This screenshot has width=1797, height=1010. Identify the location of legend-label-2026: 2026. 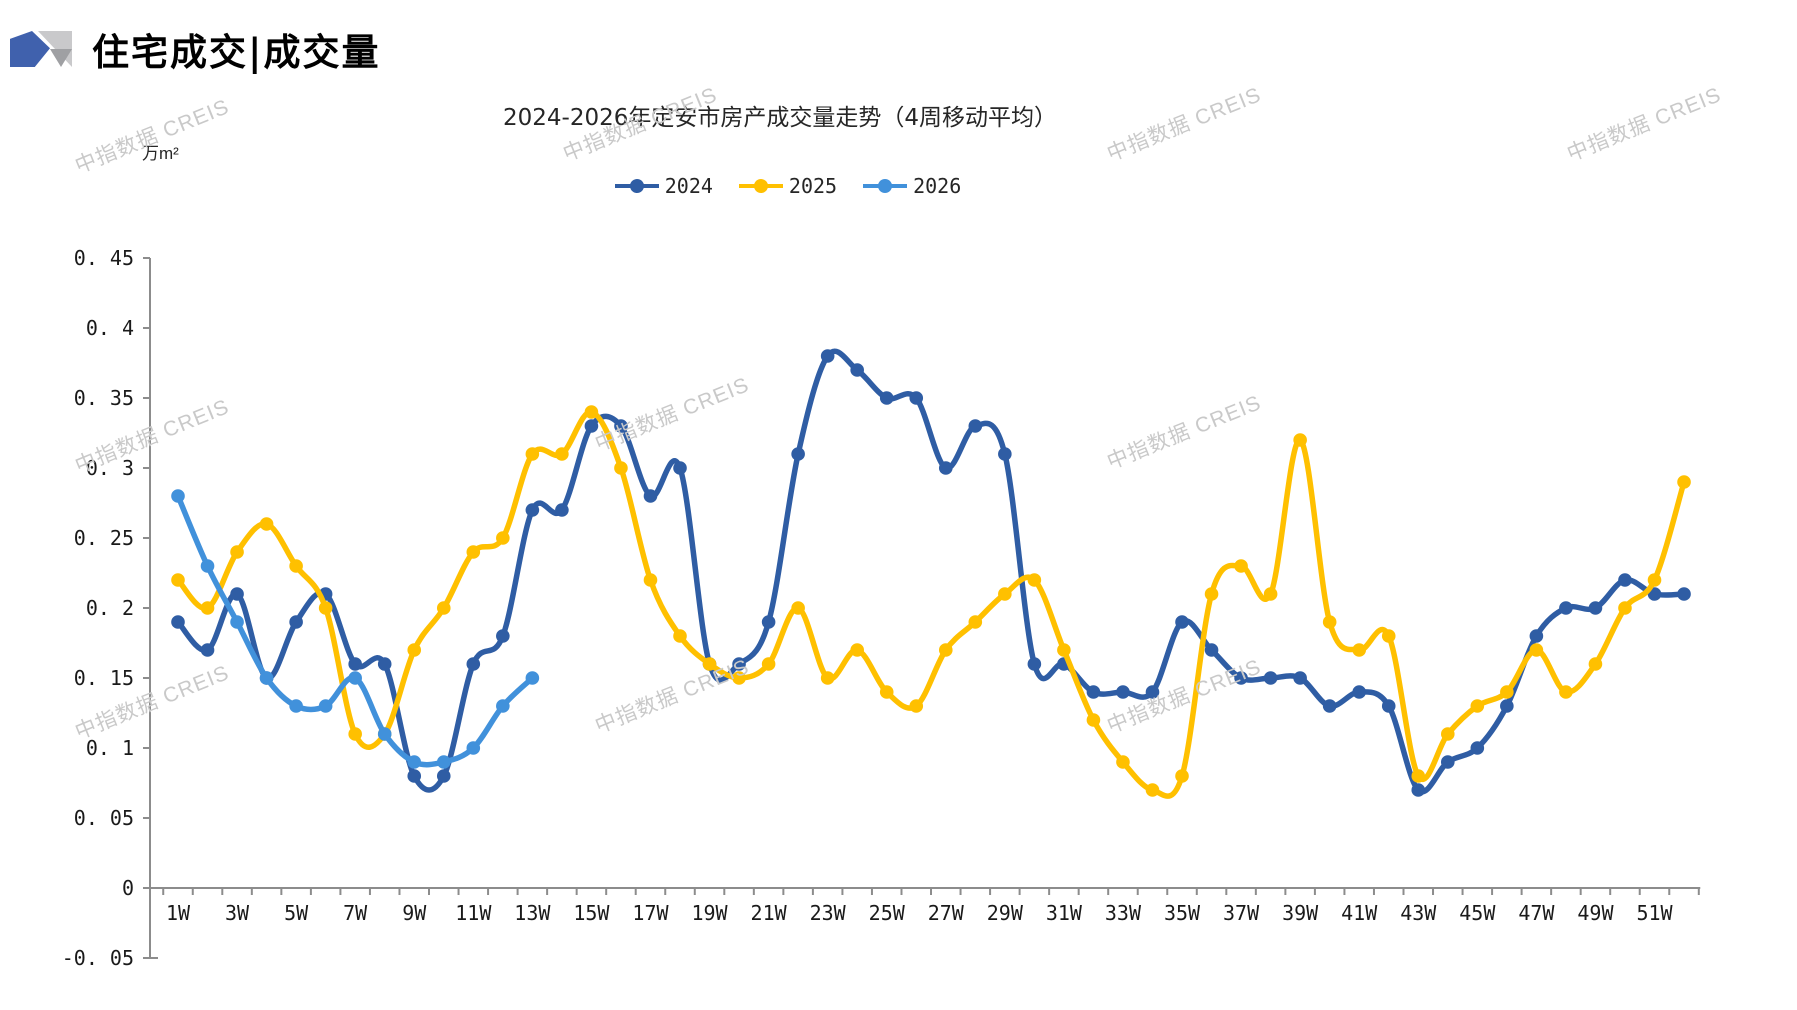
(937, 186).